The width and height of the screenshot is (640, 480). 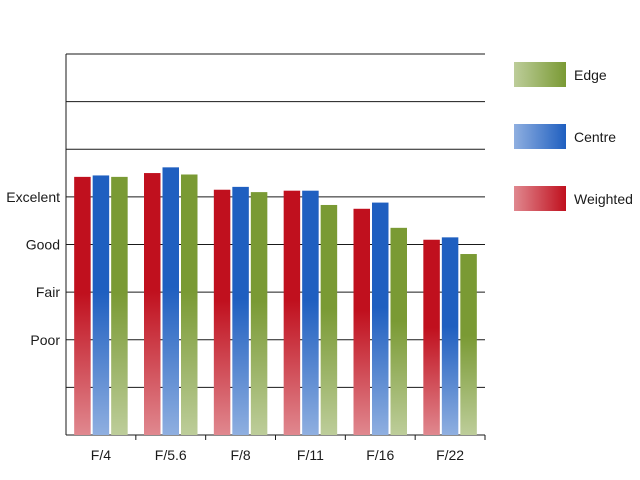 I want to click on y-tick-label: Poor, so click(x=45, y=340).